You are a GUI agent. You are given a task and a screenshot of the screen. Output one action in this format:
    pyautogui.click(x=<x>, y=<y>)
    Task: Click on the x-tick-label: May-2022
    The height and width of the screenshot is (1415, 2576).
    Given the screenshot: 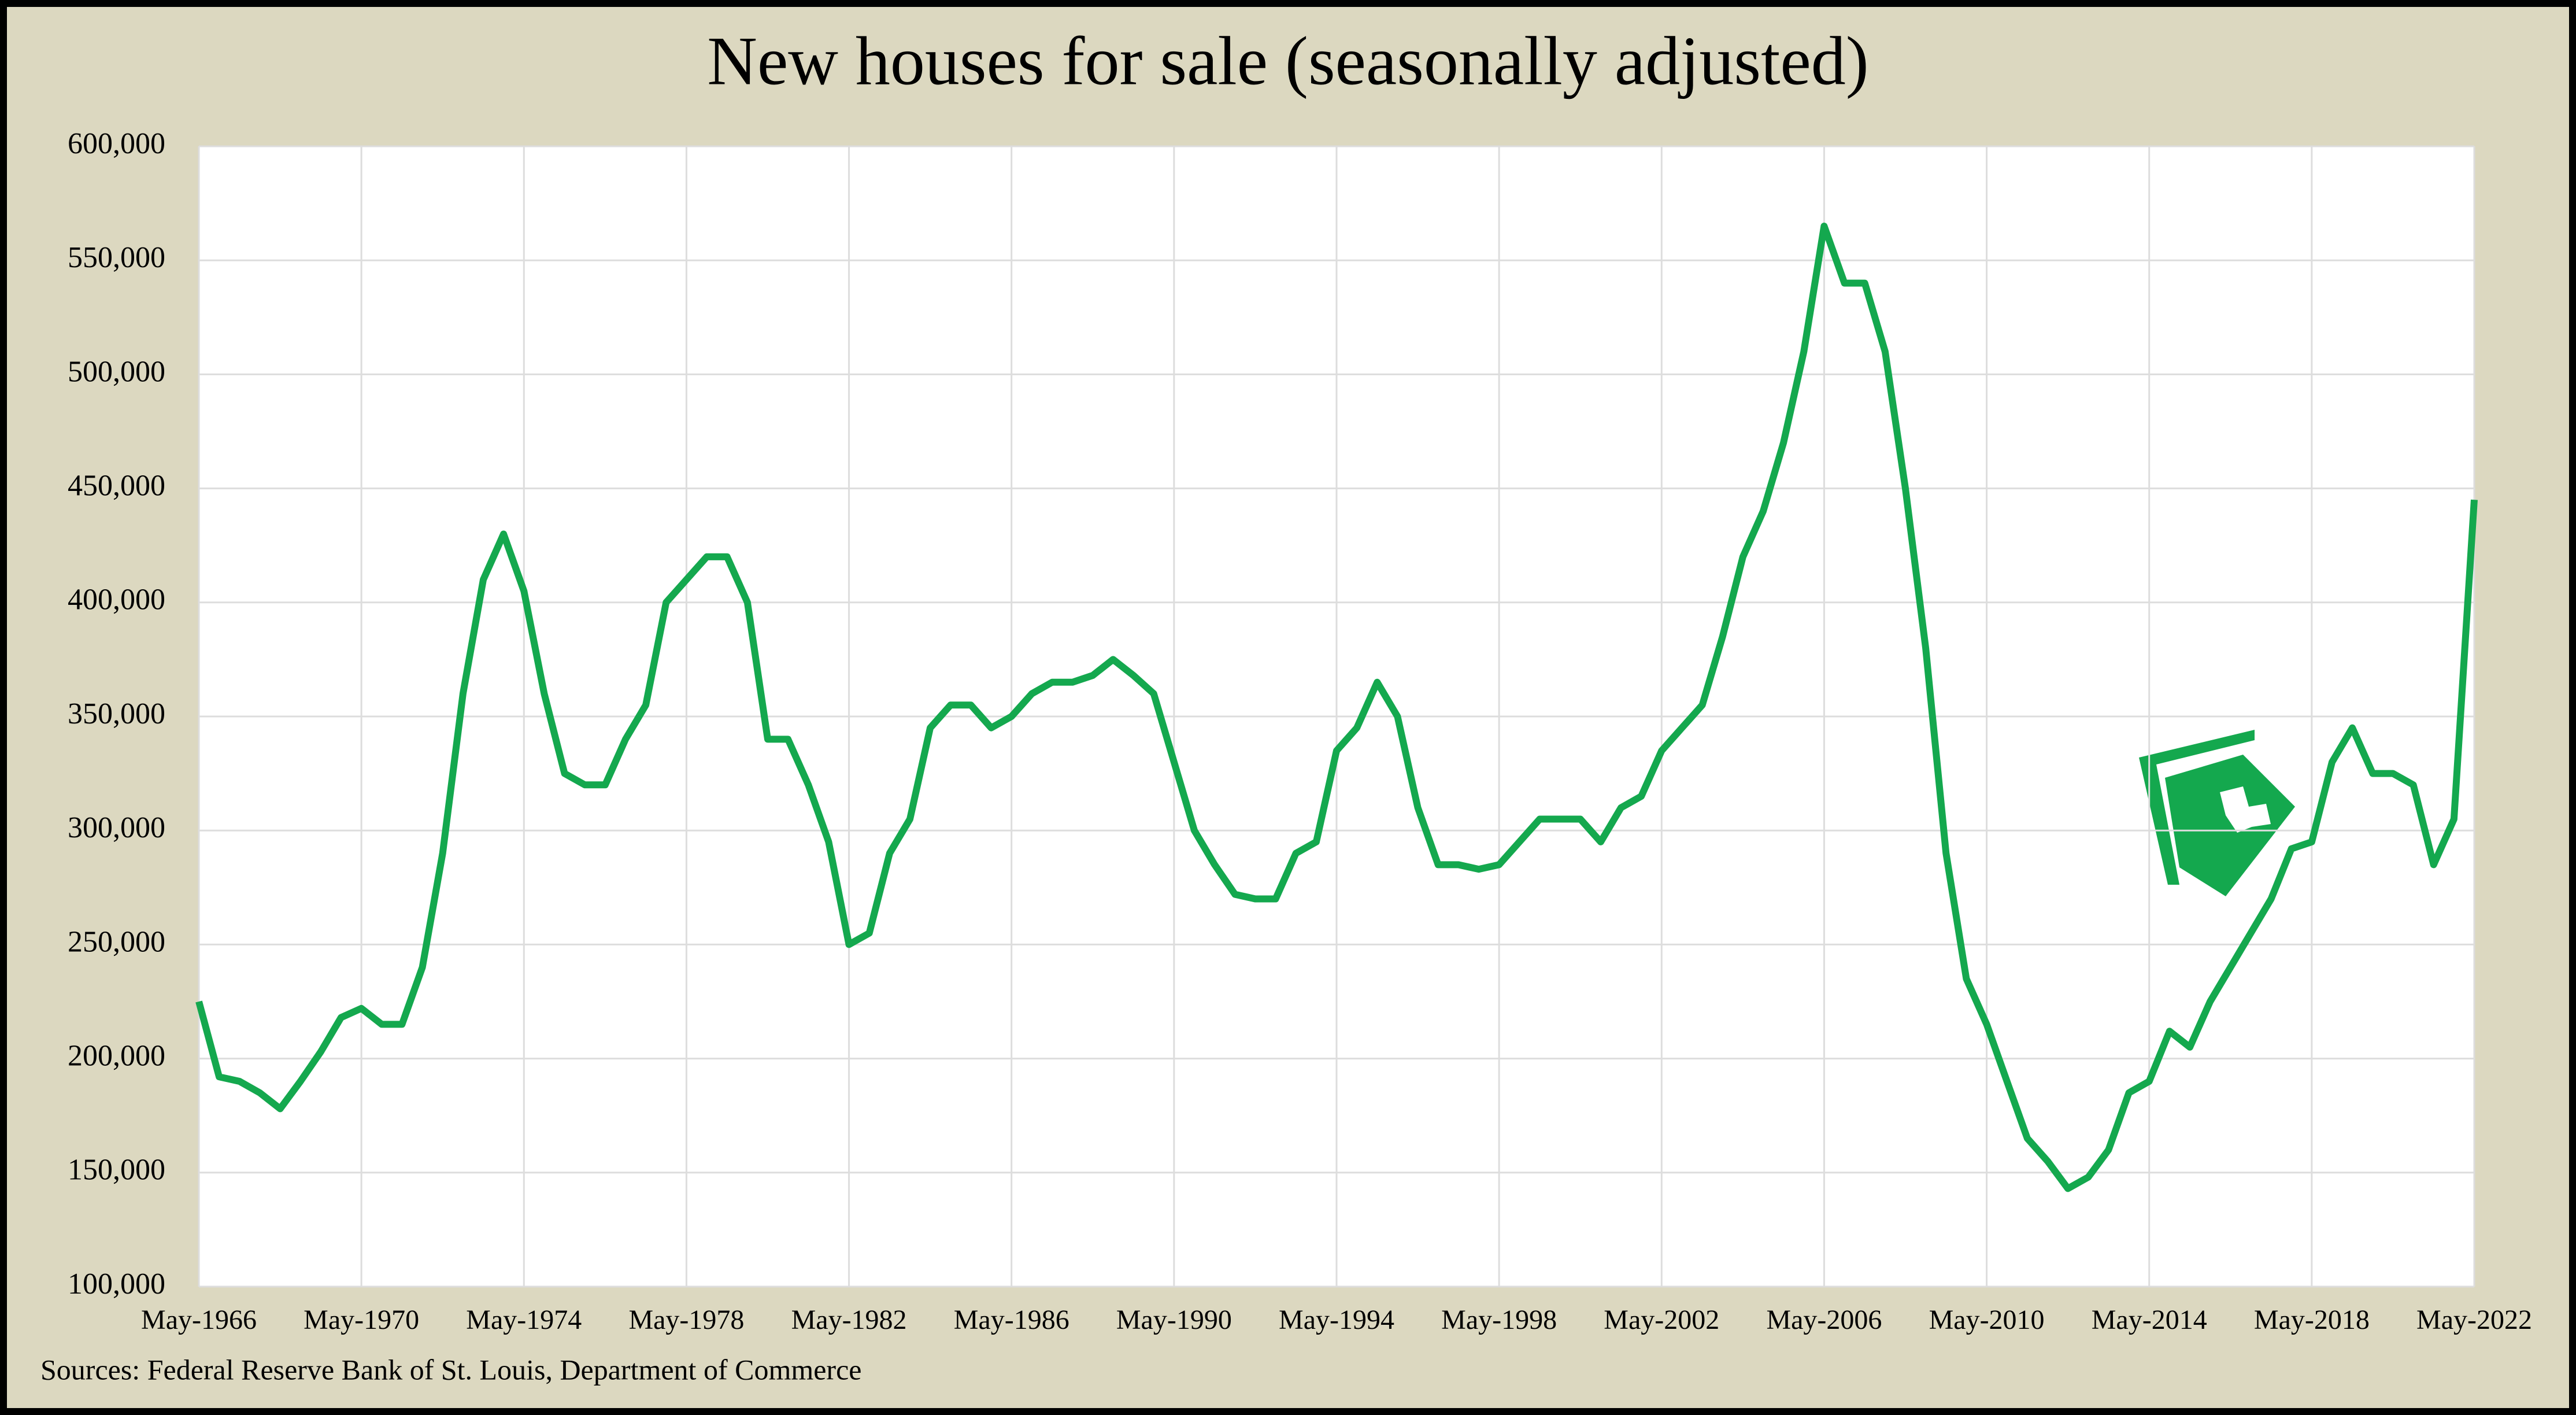 What is the action you would take?
    pyautogui.click(x=2474, y=1320)
    